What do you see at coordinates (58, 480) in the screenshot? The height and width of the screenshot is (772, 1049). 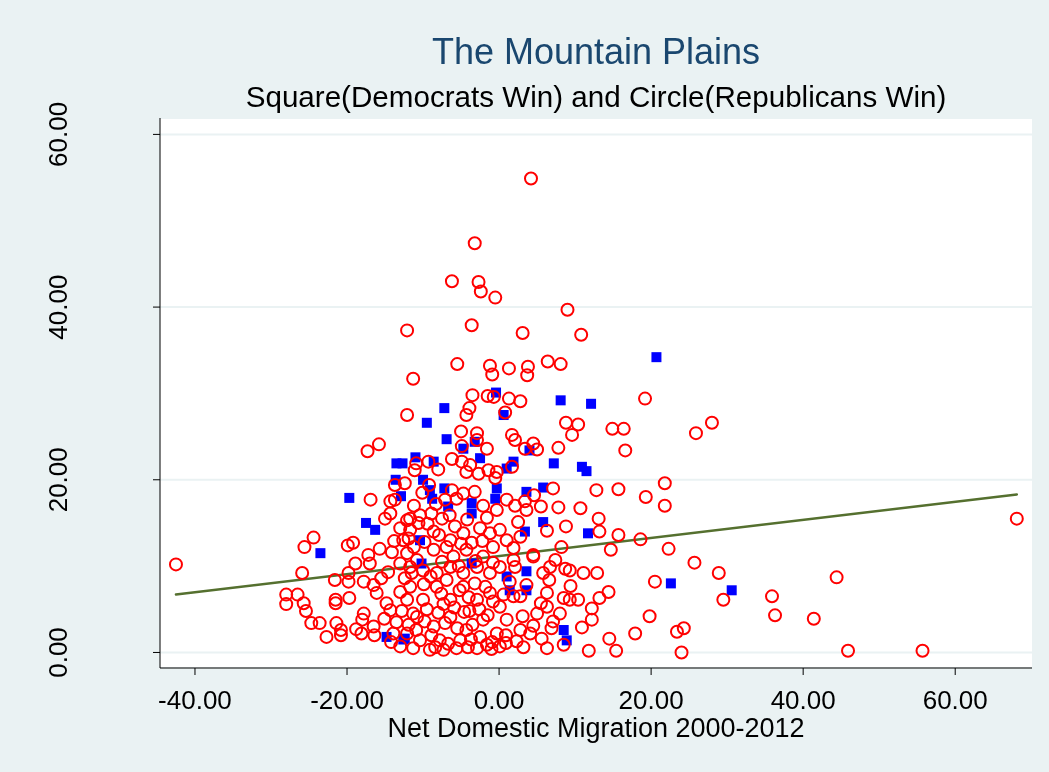 I see `y-tick-label: 20.00` at bounding box center [58, 480].